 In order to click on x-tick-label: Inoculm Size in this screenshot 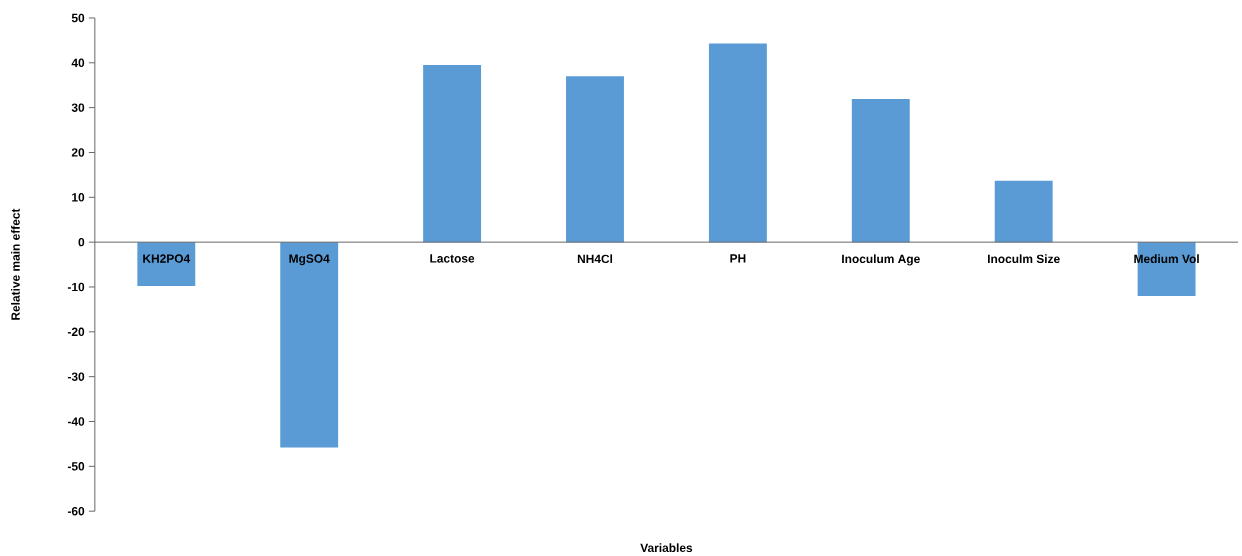, I will do `click(1024, 259)`.